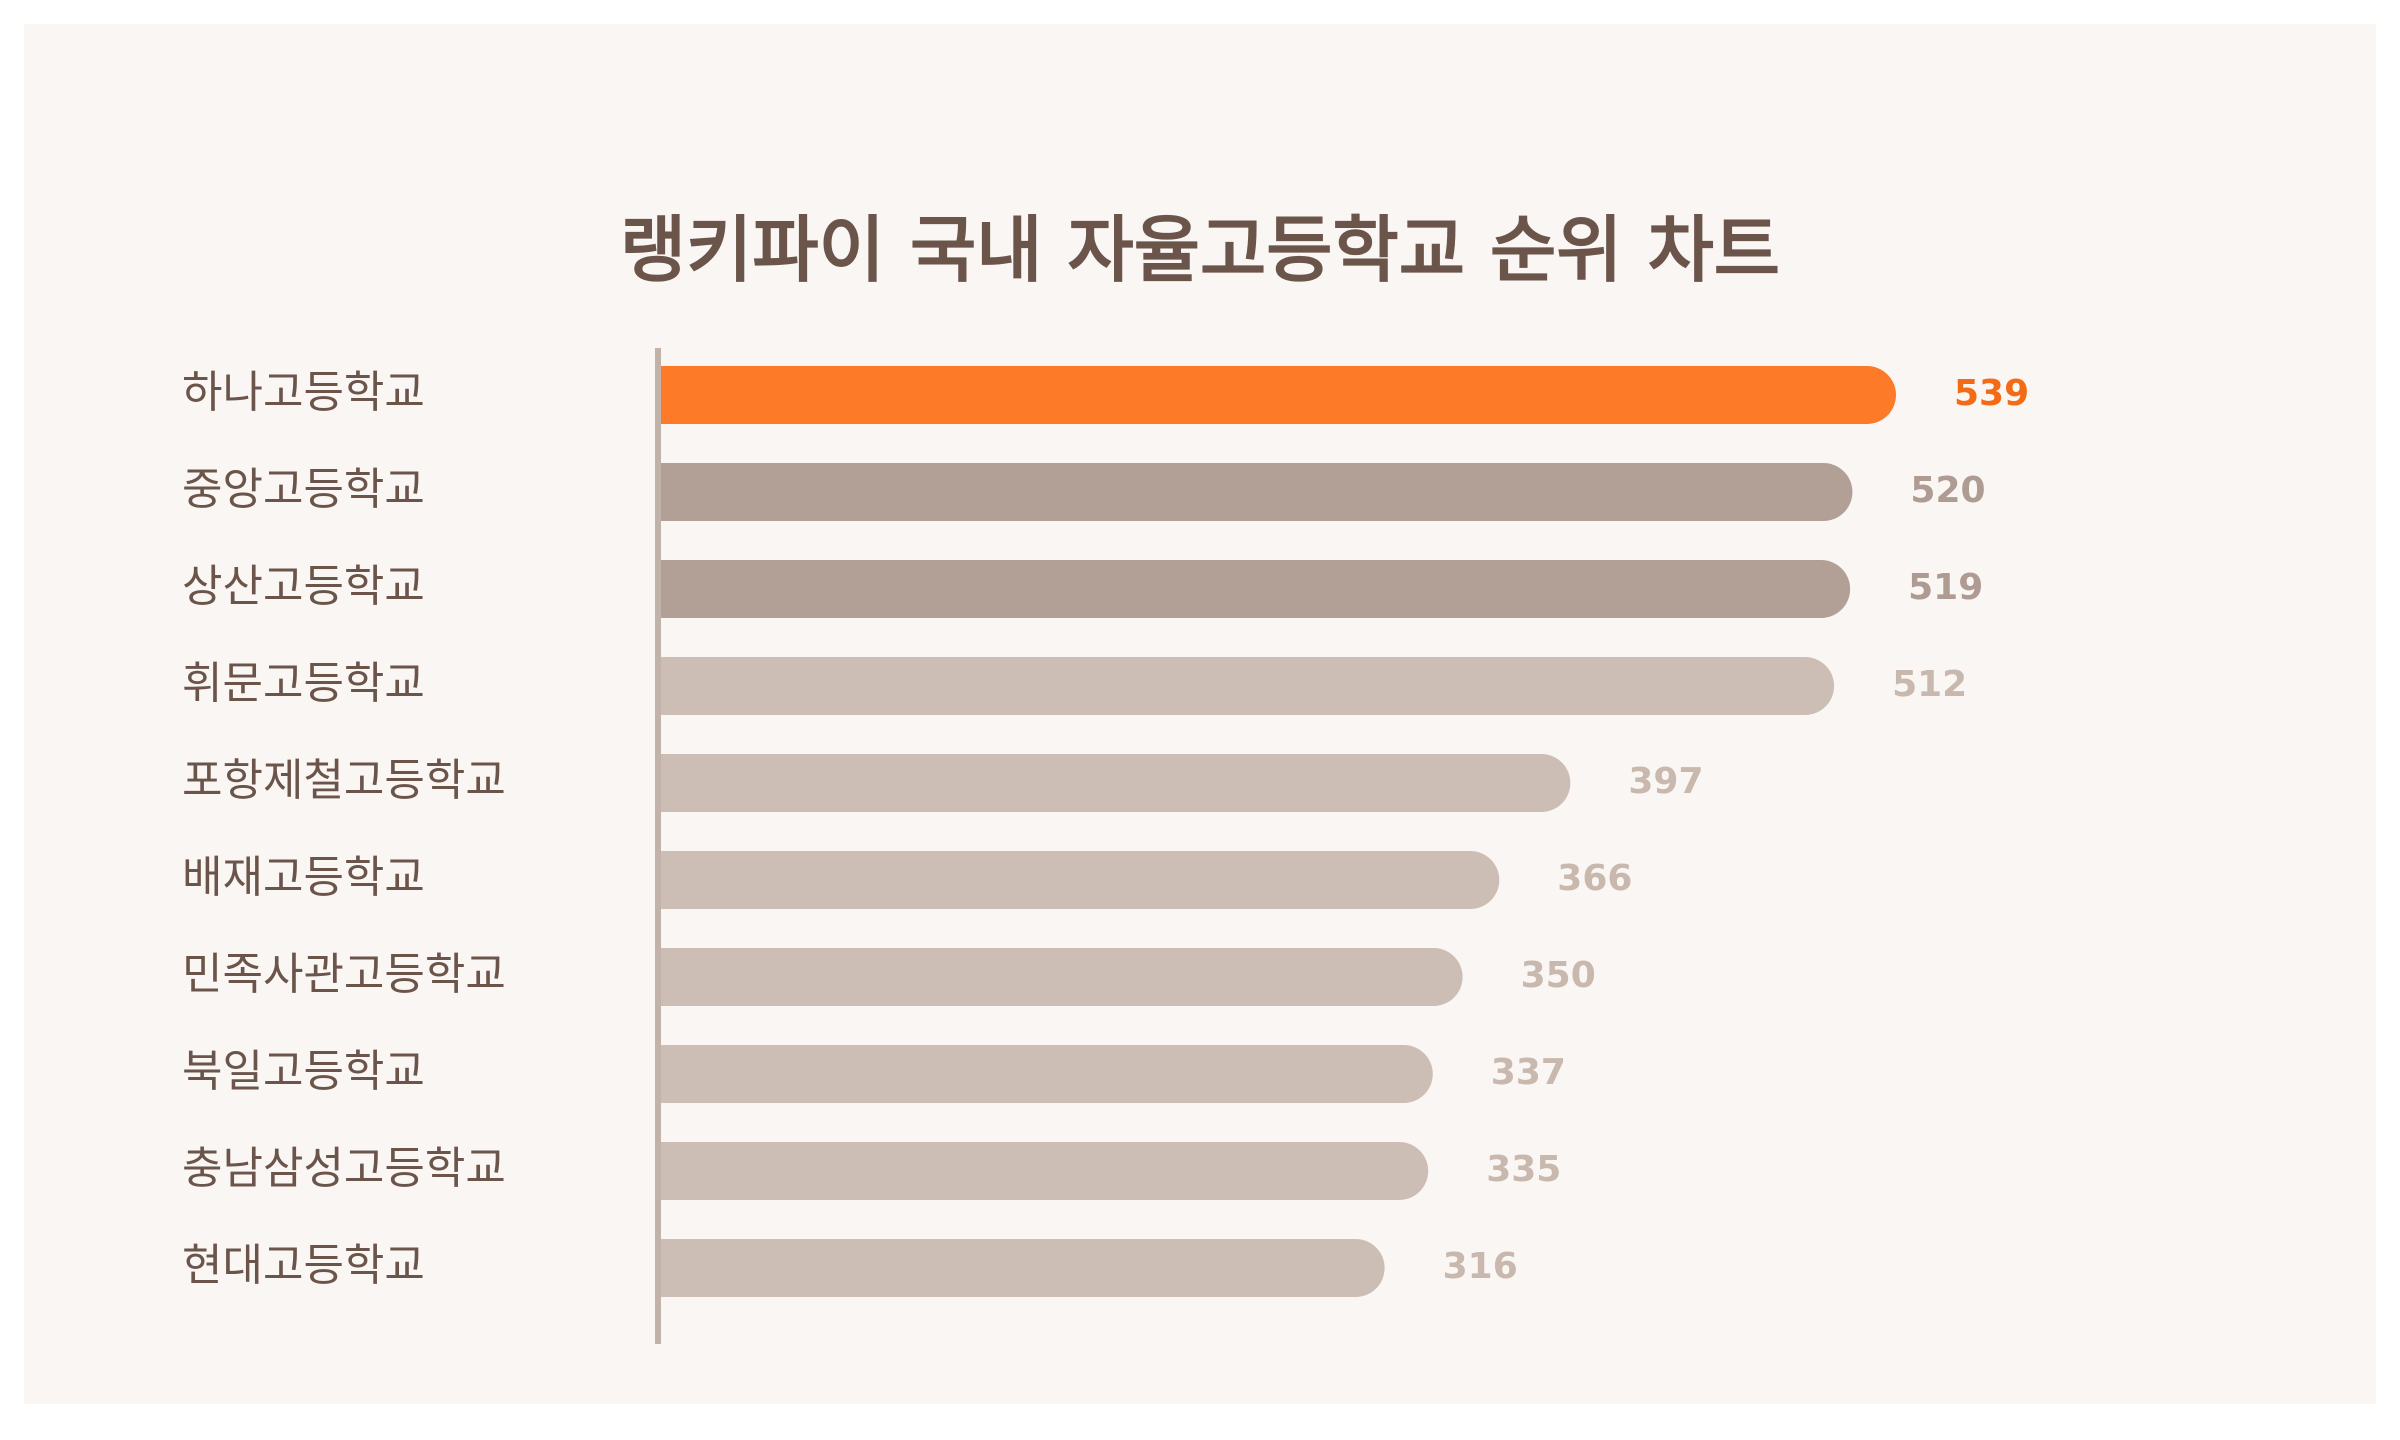 The width and height of the screenshot is (2400, 1440). I want to click on value-label: 350, so click(1558, 975).